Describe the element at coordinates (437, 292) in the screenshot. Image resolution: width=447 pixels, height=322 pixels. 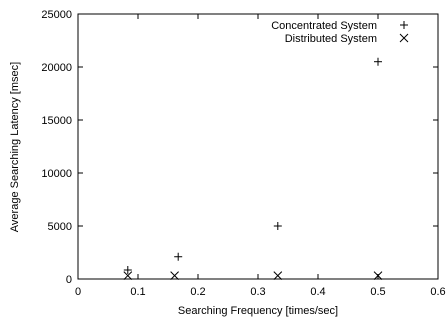
I see `x-tick-label: 0.6` at that location.